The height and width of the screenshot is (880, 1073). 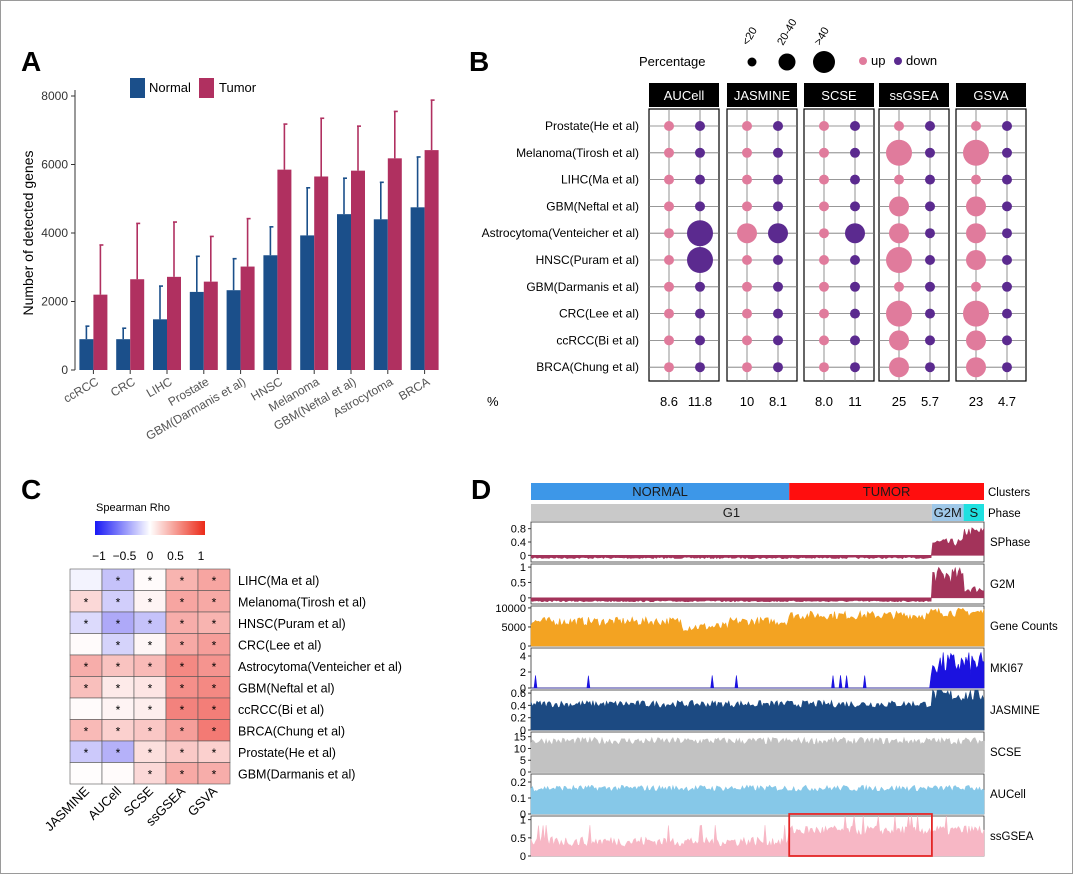 What do you see at coordinates (973, 512) in the screenshot?
I see `annotation-segment-label: S` at bounding box center [973, 512].